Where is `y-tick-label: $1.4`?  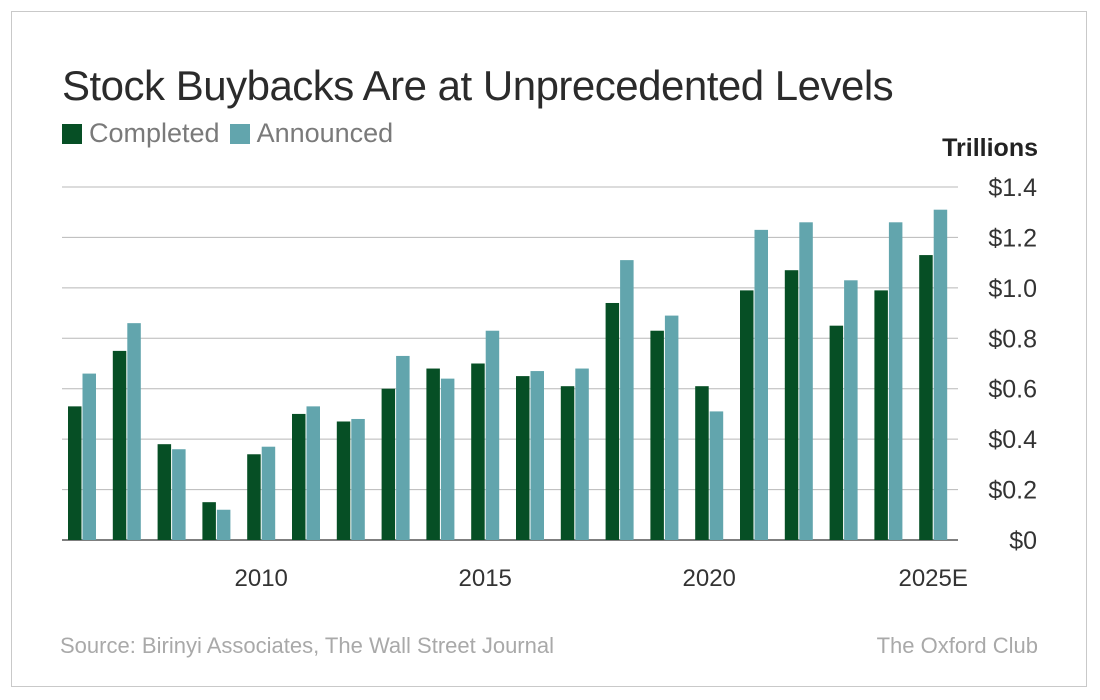 y-tick-label: $1.4 is located at coordinates (1012, 188).